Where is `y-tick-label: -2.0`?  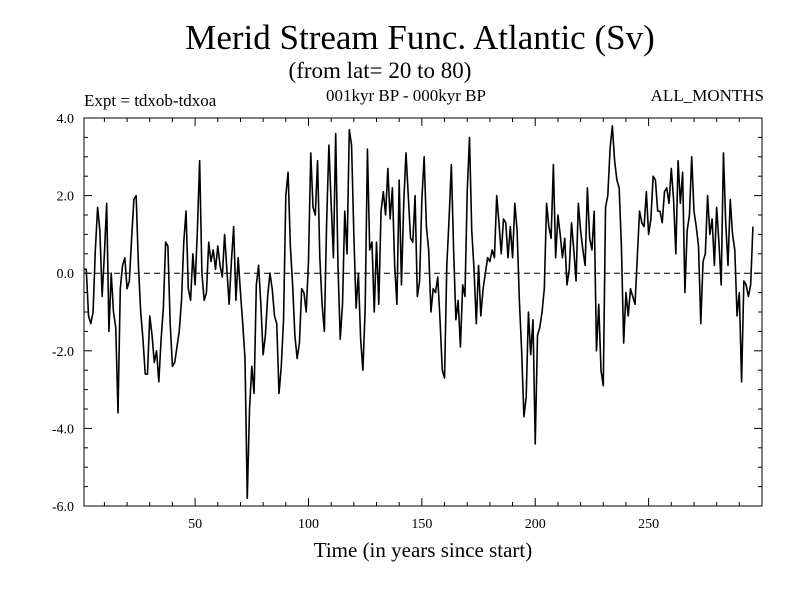 y-tick-label: -2.0 is located at coordinates (63, 352).